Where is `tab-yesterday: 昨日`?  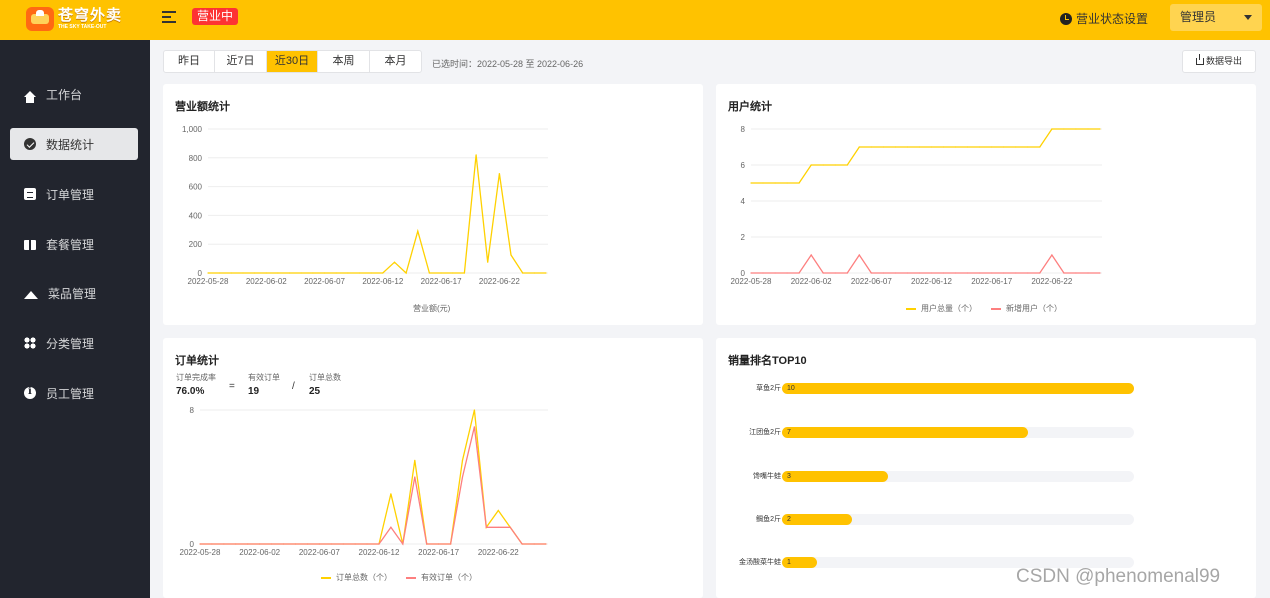
tab-yesterday: 昨日 is located at coordinates (189, 61).